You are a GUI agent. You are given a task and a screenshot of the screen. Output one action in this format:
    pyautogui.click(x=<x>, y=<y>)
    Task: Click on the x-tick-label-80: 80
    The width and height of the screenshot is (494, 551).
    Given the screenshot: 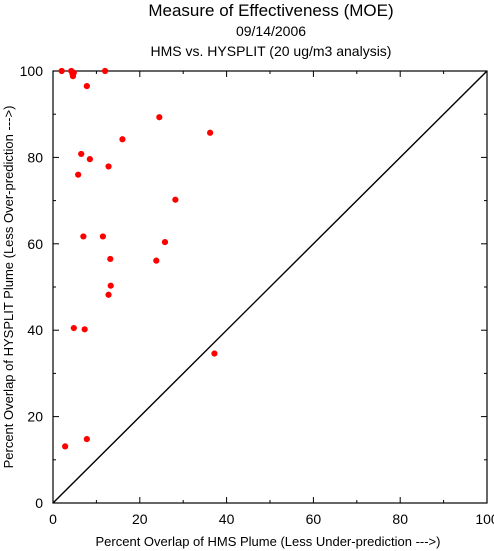 What is the action you would take?
    pyautogui.click(x=400, y=519)
    